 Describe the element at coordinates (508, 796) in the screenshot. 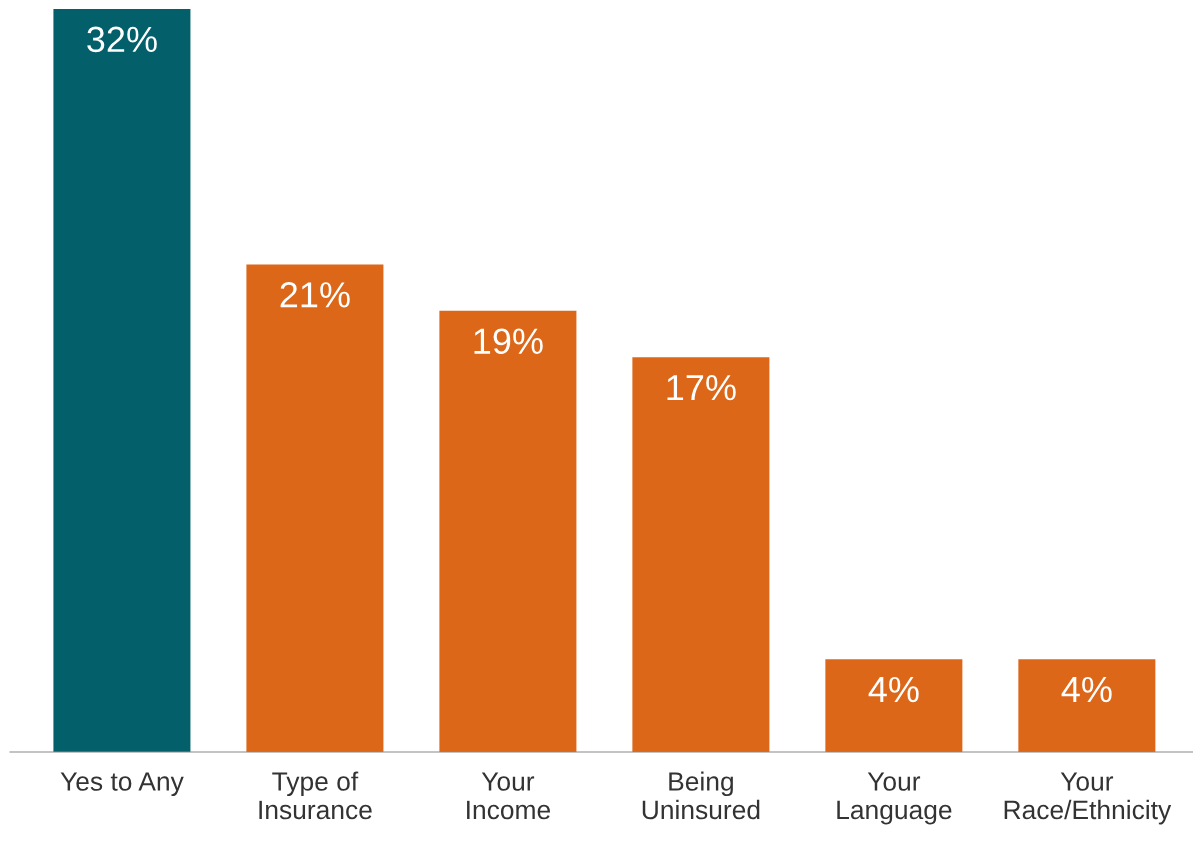

I see `x-tick-label: Your Income` at that location.